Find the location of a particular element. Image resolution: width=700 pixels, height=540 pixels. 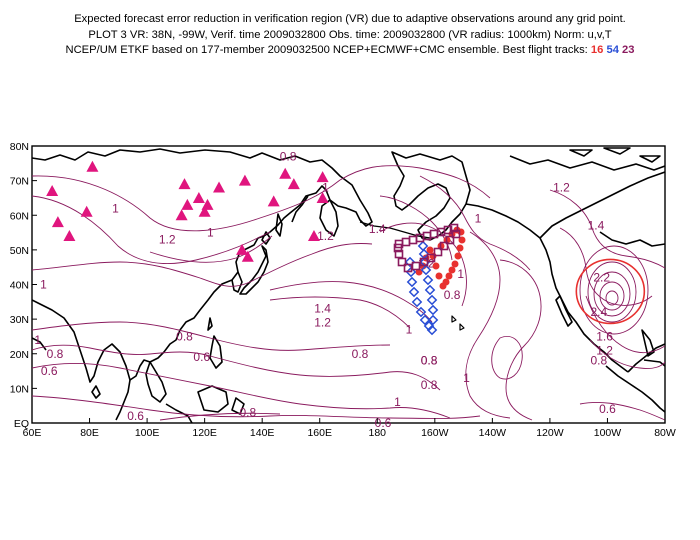

x-tick-label: 60E is located at coordinates (32, 433).